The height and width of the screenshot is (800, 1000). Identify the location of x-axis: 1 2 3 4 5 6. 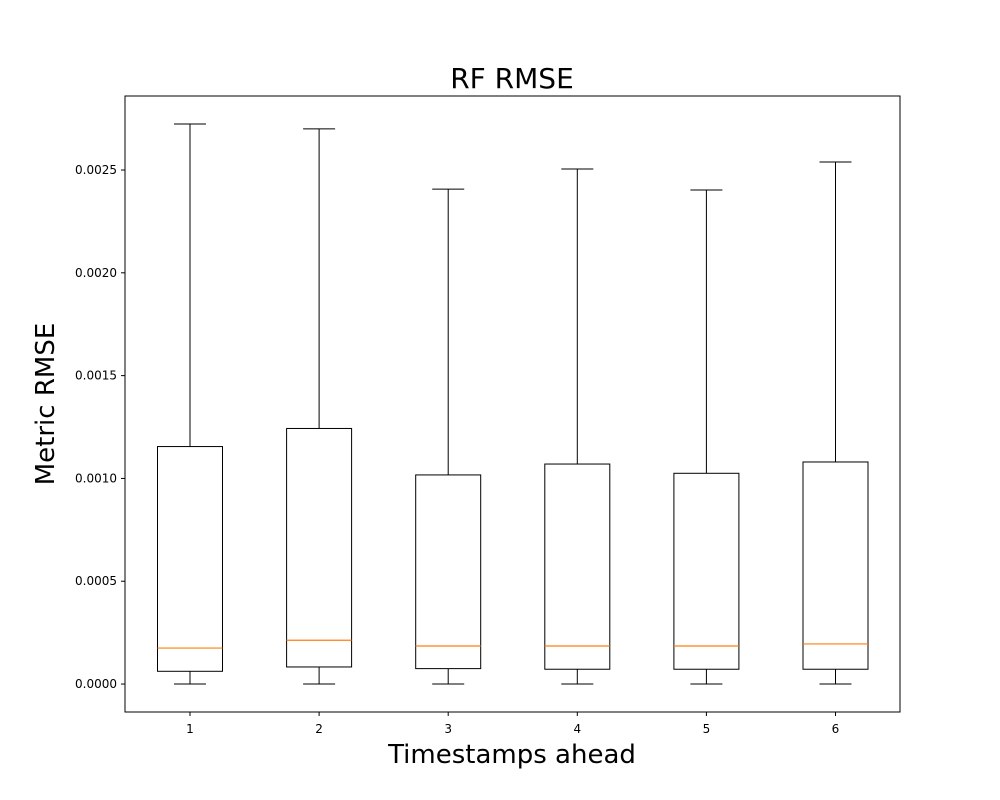
(512, 724).